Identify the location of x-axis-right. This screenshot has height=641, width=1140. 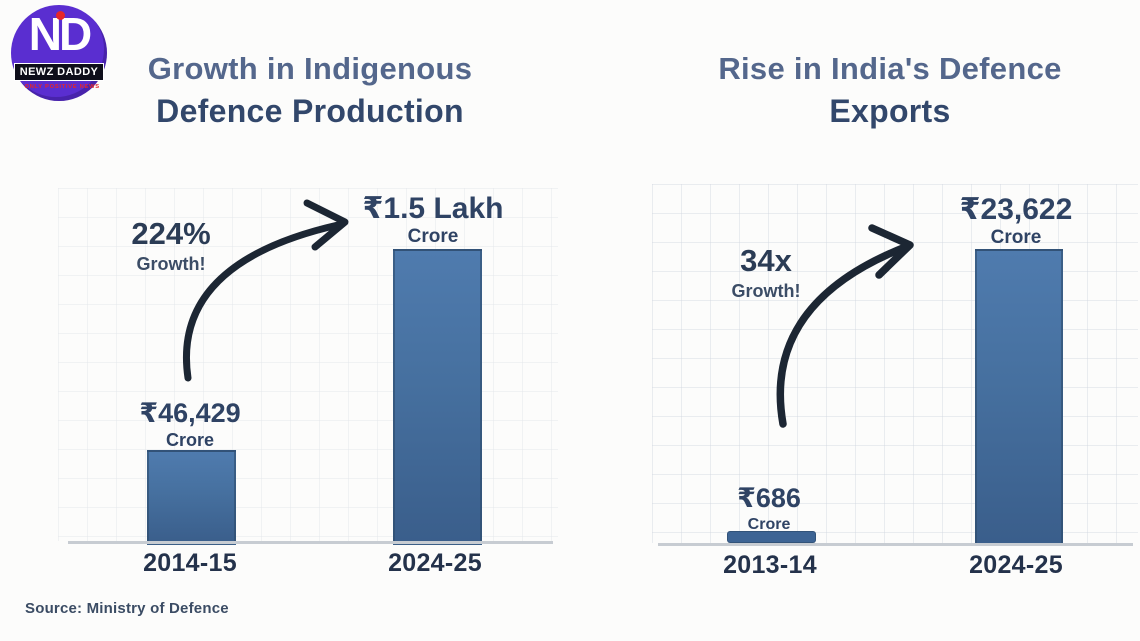
(895, 544).